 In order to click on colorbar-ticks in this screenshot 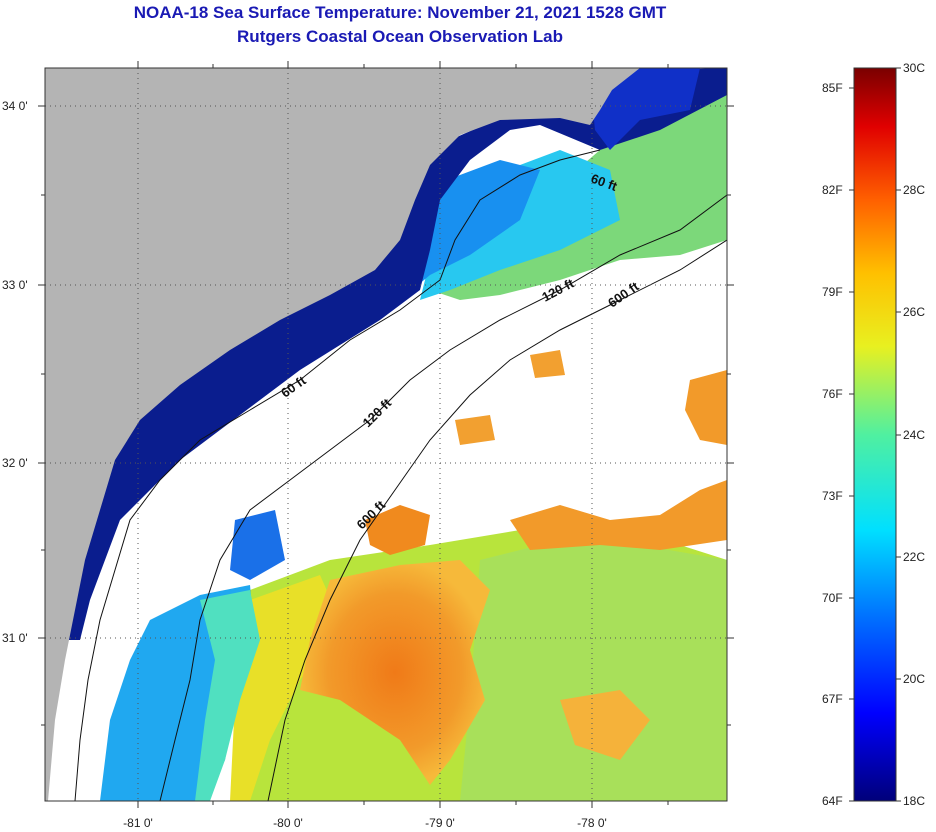, I will do `click(875, 434)`.